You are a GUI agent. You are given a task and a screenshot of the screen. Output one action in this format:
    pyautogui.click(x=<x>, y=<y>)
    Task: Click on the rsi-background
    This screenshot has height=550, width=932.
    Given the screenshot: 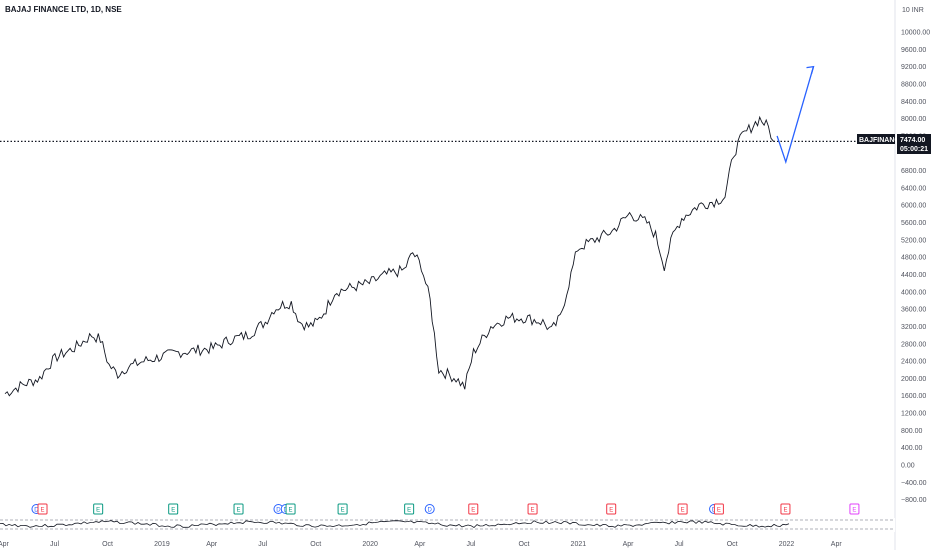 What is the action you would take?
    pyautogui.click(x=447, y=525)
    